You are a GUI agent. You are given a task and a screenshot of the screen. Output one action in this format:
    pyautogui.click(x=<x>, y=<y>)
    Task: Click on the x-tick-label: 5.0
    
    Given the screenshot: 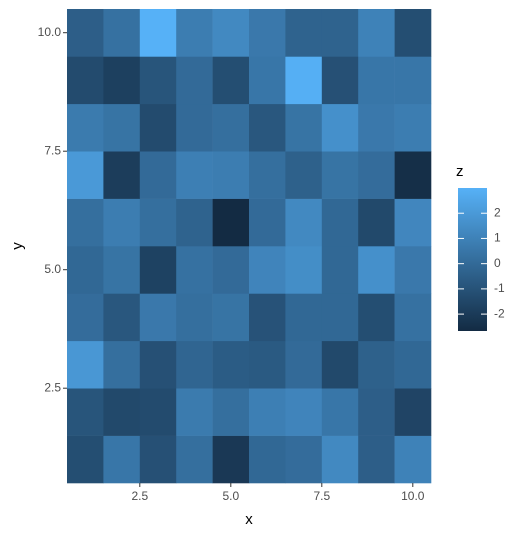 What is the action you would take?
    pyautogui.click(x=230, y=496)
    